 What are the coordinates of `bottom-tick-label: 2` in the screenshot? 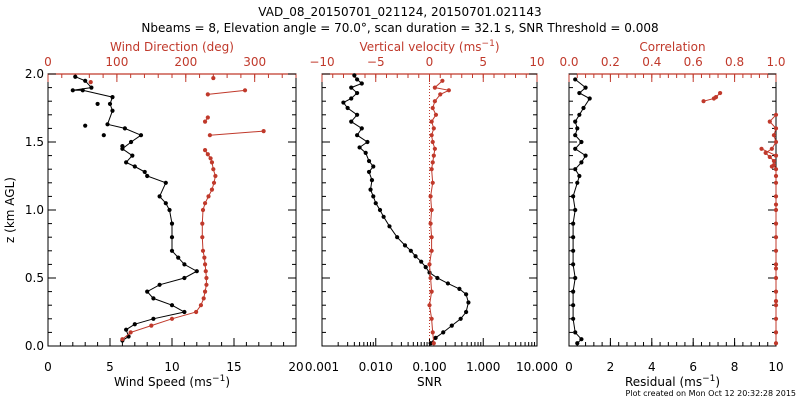 It's located at (611, 367).